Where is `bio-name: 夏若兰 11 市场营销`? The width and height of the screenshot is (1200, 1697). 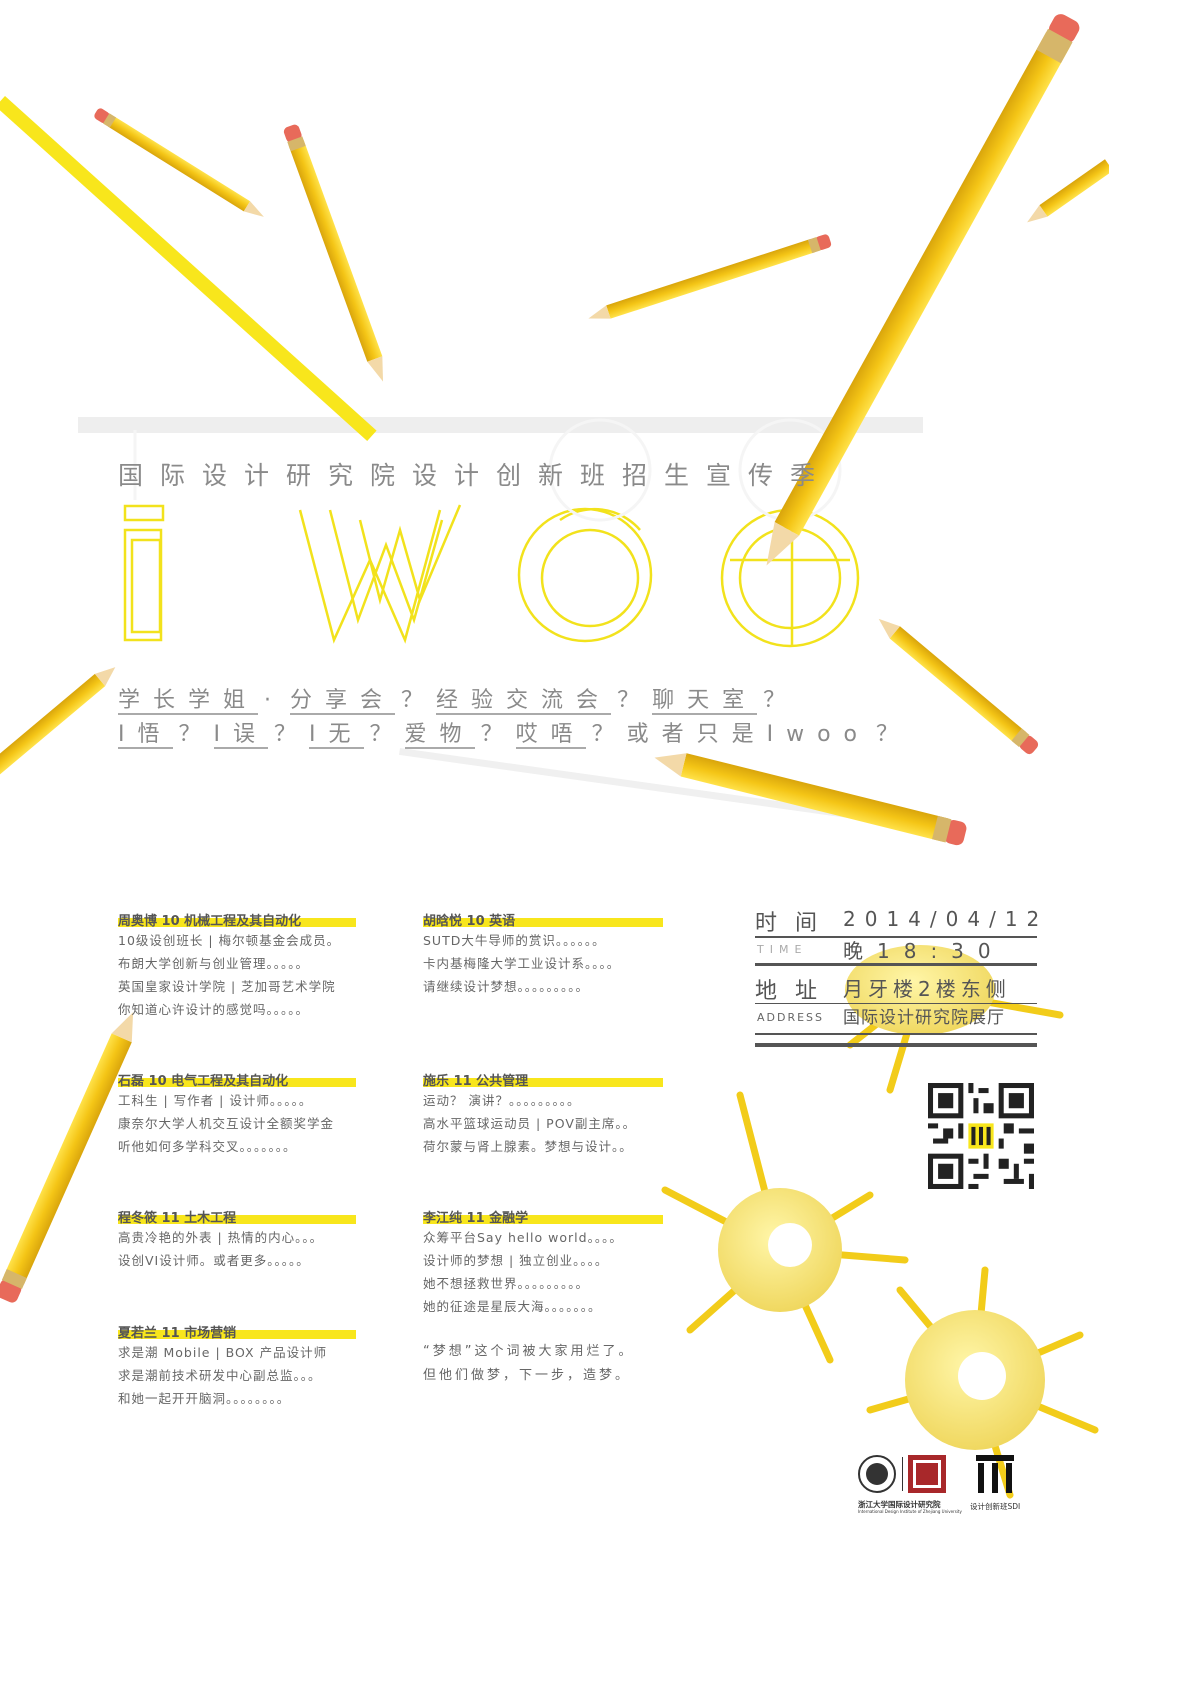
bio-name: 夏若兰 11 市场营销 is located at coordinates (210, 1332).